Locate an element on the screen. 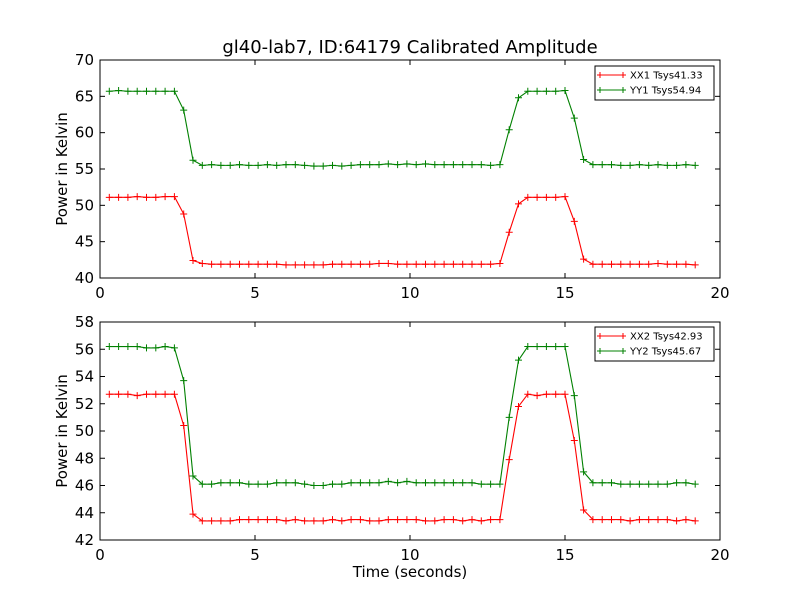 This screenshot has height=600, width=800. bottom-y-axis-label: Power in Kelvin is located at coordinates (62, 431).